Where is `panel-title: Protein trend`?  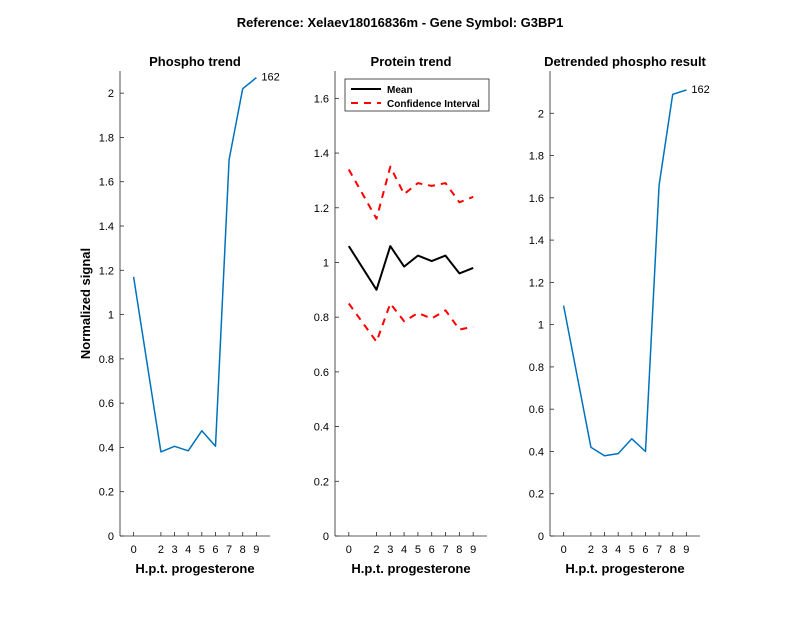 panel-title: Protein trend is located at coordinates (411, 61).